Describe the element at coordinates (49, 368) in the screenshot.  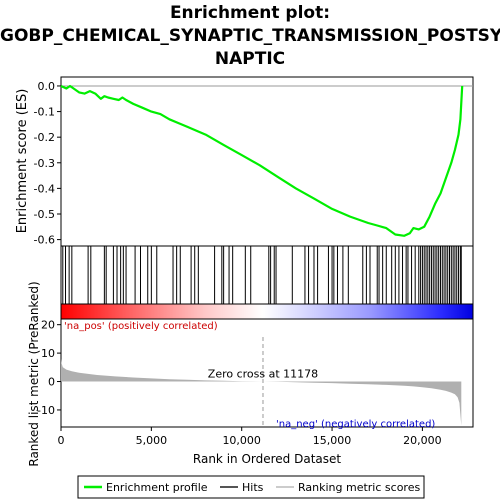
I see `metric-y-axis: 20 10 0 -10` at that location.